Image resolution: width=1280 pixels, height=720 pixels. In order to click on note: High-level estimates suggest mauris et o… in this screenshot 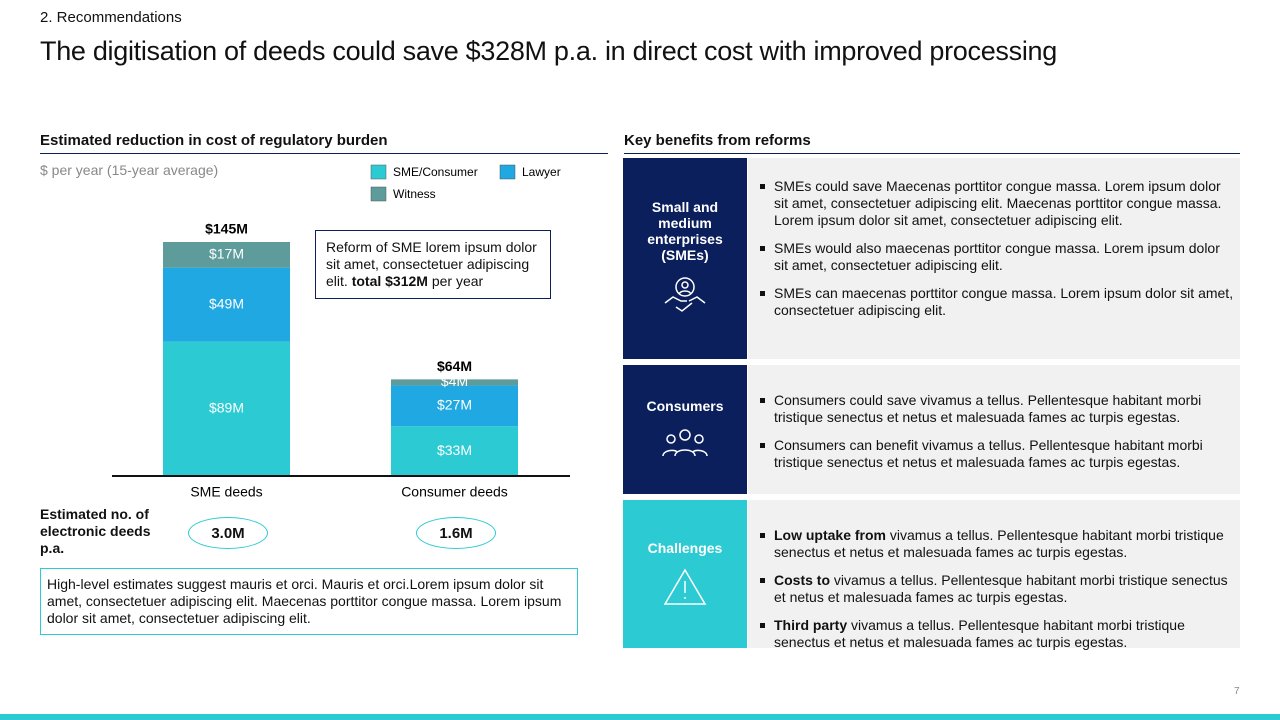, I will do `click(309, 601)`.